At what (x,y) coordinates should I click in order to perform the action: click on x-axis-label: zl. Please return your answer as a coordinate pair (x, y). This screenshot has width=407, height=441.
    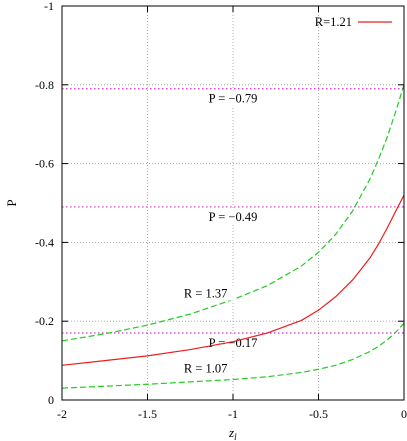
    Looking at the image, I should click on (232, 433).